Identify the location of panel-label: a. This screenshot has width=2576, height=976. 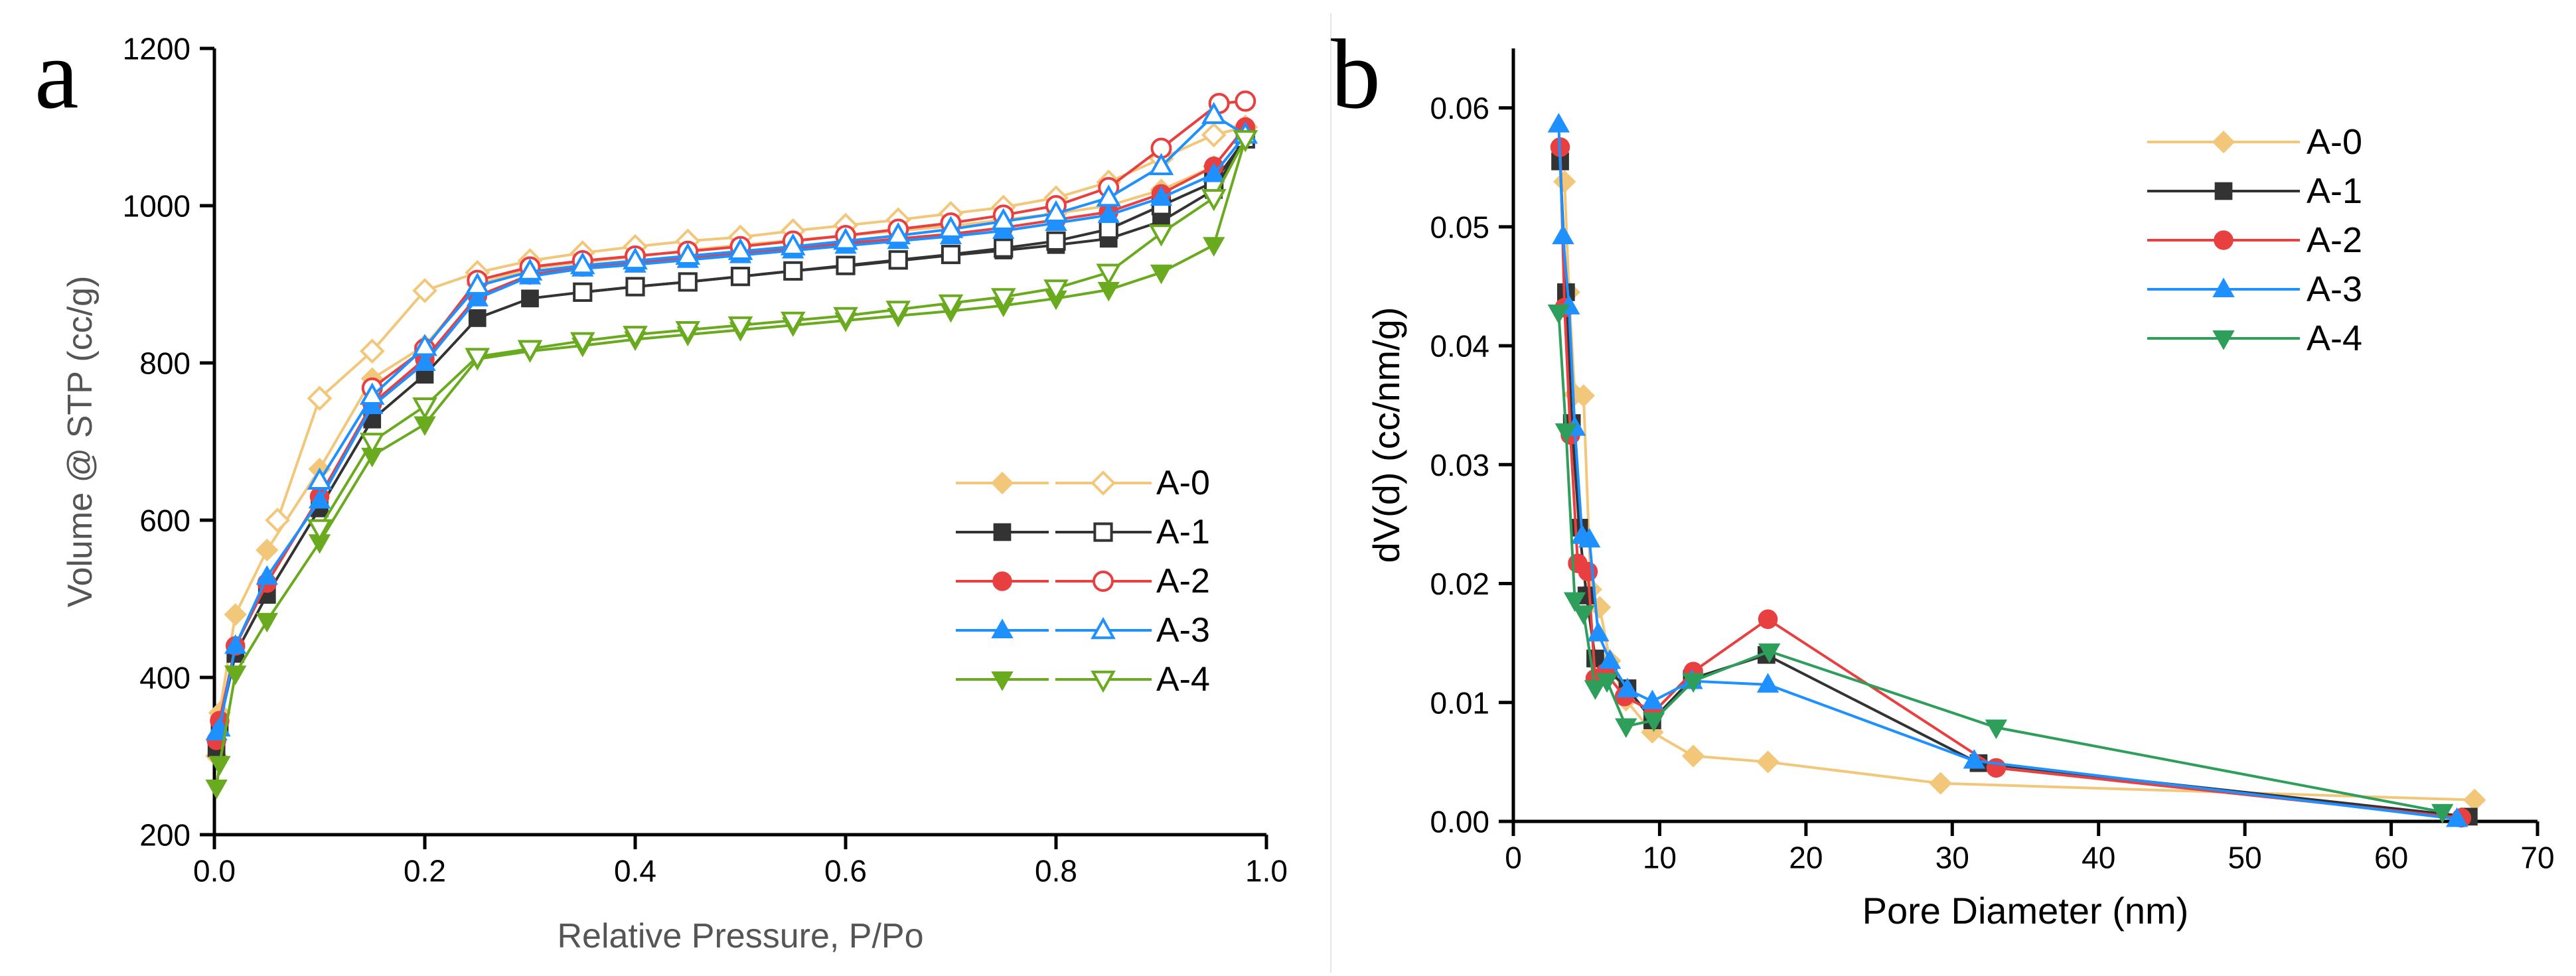
(57, 74).